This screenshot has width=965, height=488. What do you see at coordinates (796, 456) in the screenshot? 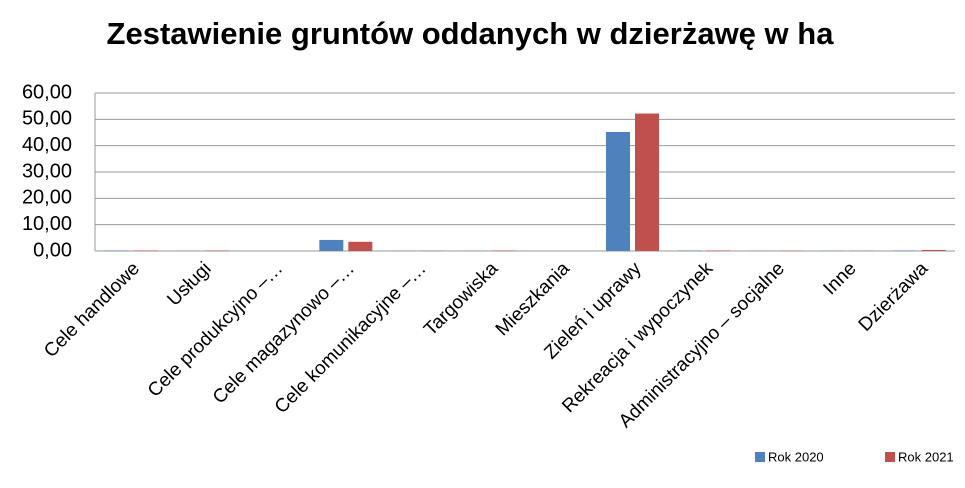
I see `legend-label: Rok 2020` at bounding box center [796, 456].